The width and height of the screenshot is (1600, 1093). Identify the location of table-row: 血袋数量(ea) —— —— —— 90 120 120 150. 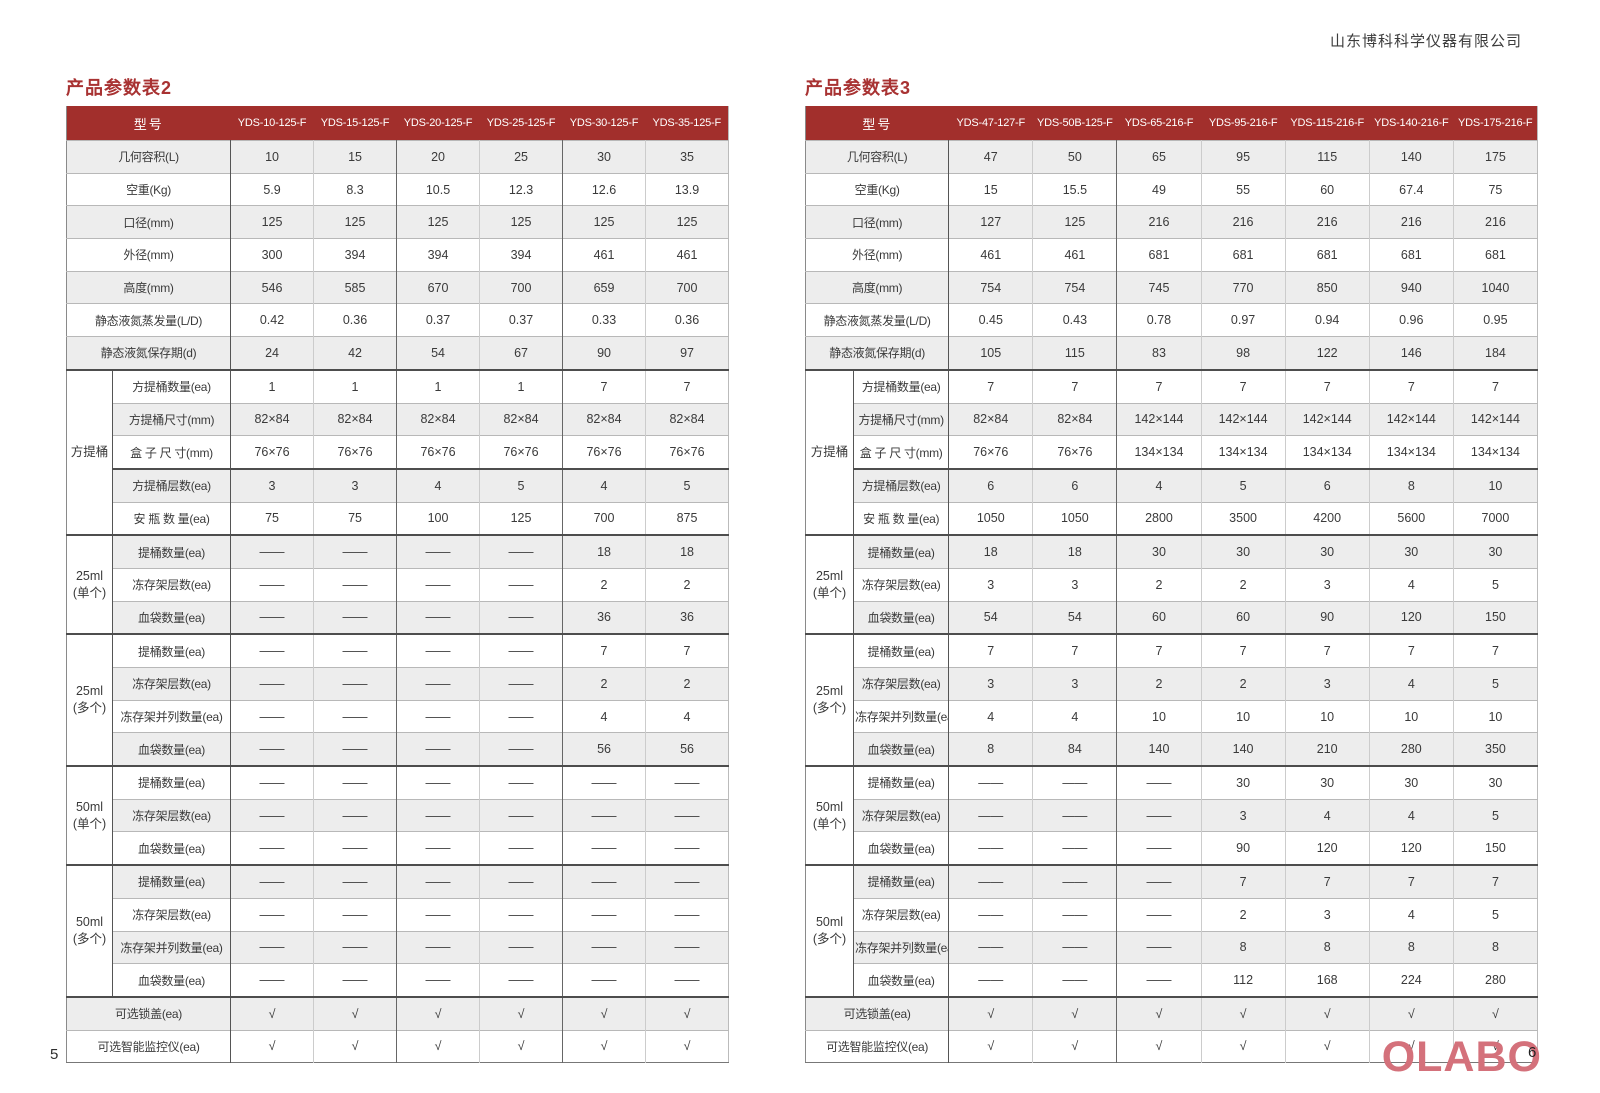
(1172, 848).